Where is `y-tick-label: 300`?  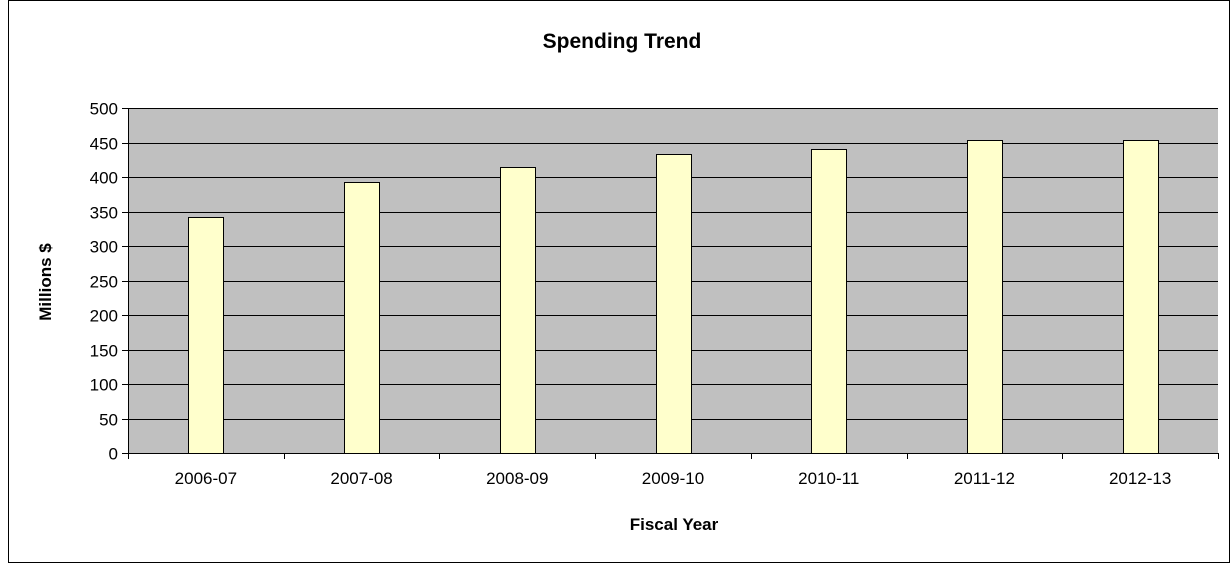
y-tick-label: 300 is located at coordinates (104, 247).